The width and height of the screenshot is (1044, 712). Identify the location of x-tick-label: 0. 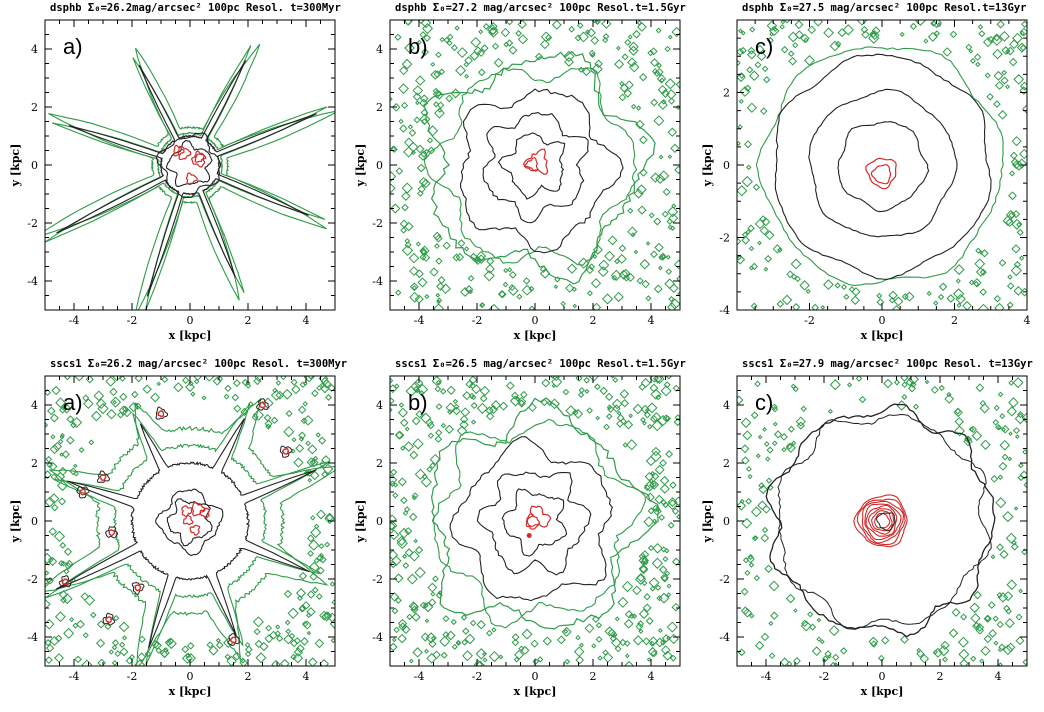
(535, 676).